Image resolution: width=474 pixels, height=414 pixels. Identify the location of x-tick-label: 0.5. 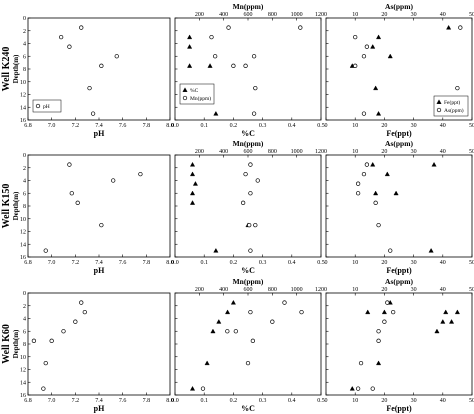
(321, 401).